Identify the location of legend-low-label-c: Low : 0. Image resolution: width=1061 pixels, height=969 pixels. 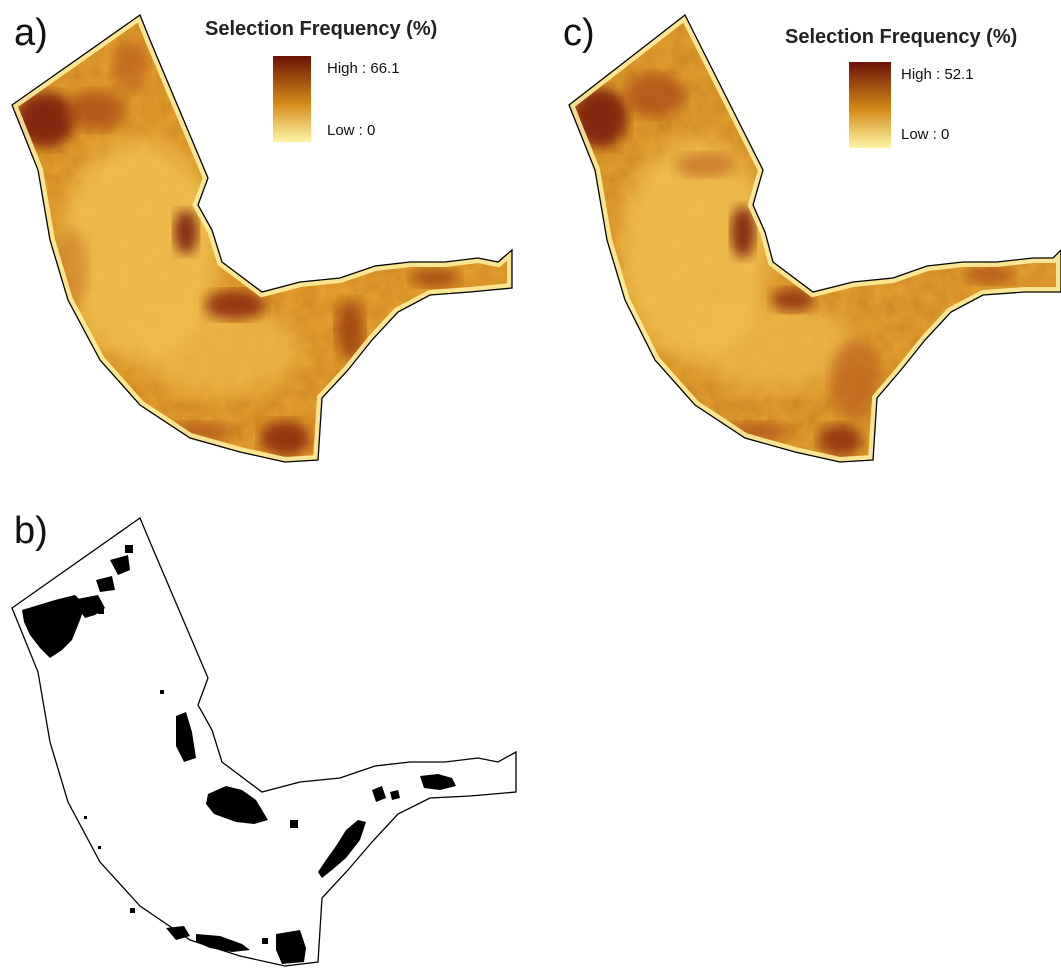
(925, 134).